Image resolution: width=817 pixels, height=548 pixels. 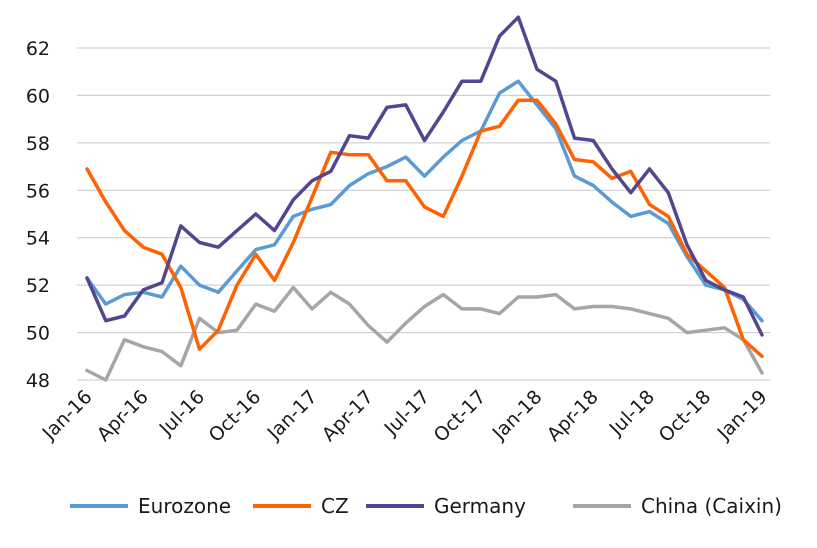 What do you see at coordinates (38, 49) in the screenshot?
I see `y-tick-label-62: 62` at bounding box center [38, 49].